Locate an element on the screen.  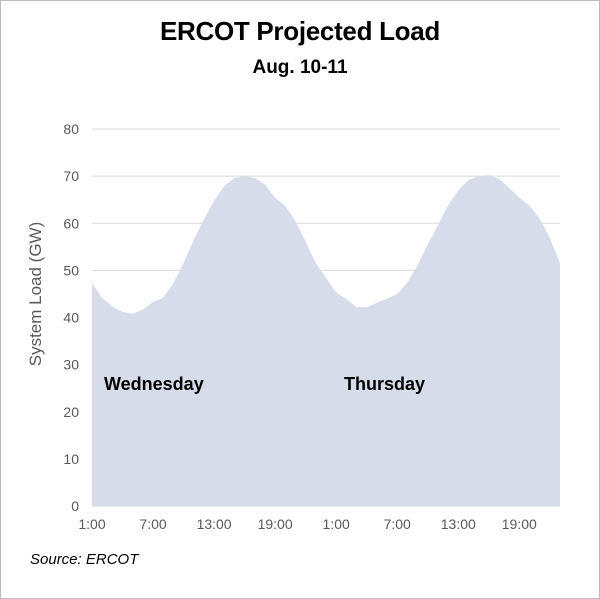
y-tick-label: 40 is located at coordinates (71, 318).